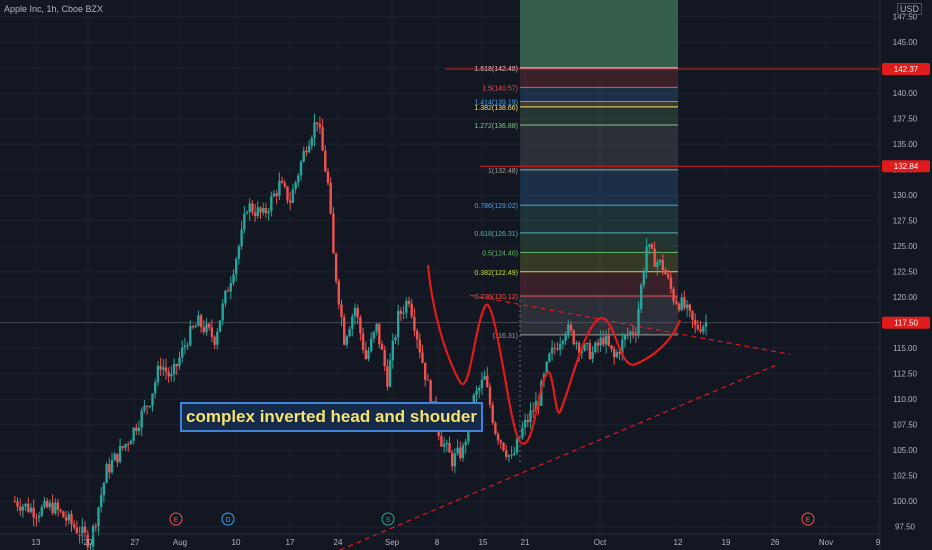 This screenshot has height=550, width=932. I want to click on fib-level-label: 0.236(120.12), so click(496, 297).